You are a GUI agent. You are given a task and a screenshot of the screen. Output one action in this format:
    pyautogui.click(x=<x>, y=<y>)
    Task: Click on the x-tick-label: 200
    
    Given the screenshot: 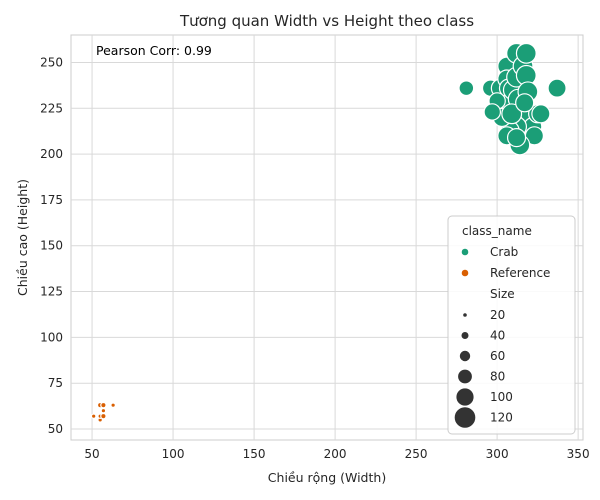 What is the action you would take?
    pyautogui.click(x=335, y=454)
    